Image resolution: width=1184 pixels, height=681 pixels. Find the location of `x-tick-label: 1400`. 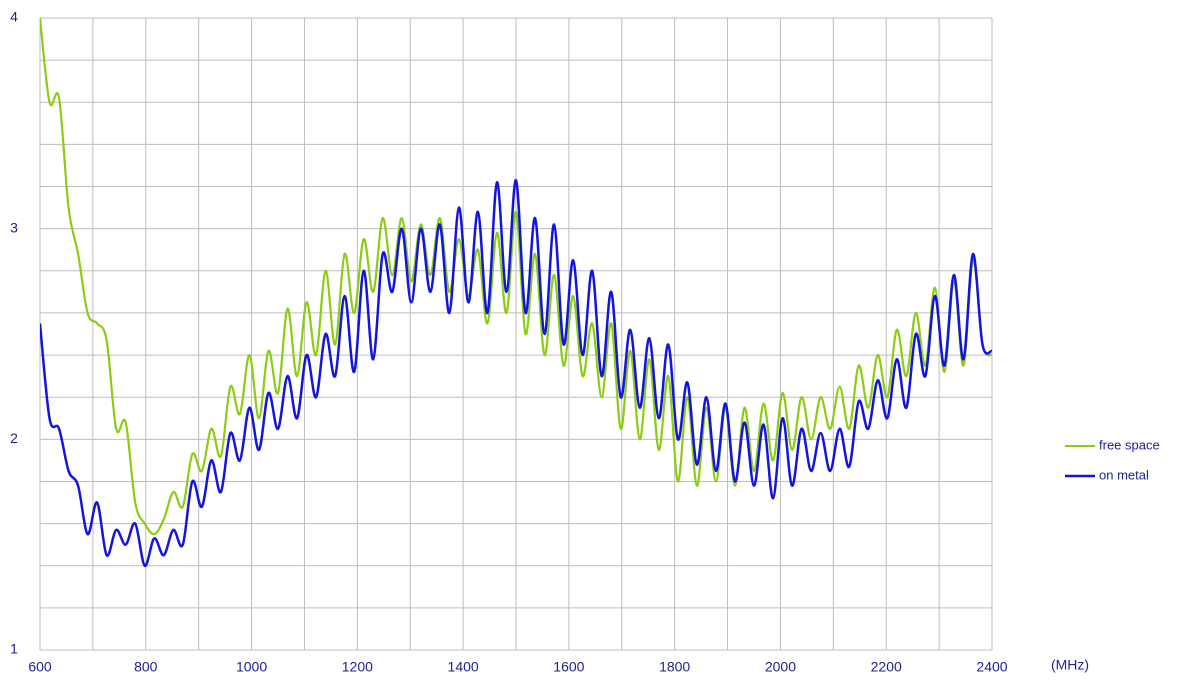

x-tick-label: 1400 is located at coordinates (463, 667).